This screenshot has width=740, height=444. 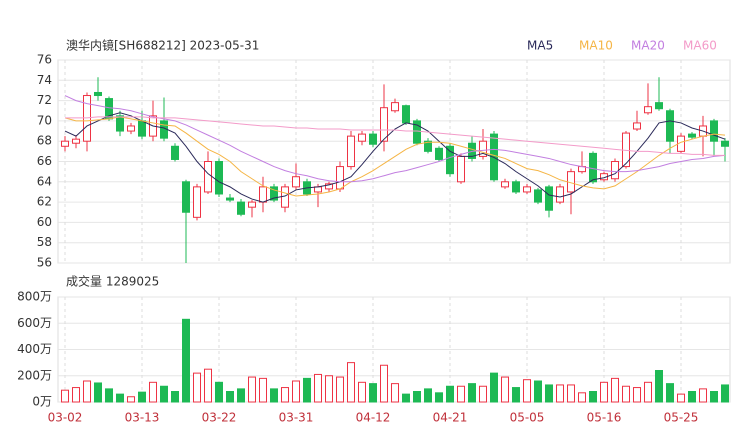 I want to click on legend-label: MA10, so click(x=596, y=46).